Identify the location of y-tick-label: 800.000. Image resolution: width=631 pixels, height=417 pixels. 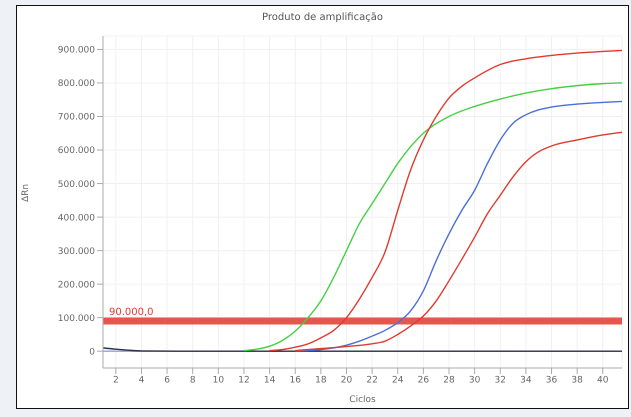
(77, 84).